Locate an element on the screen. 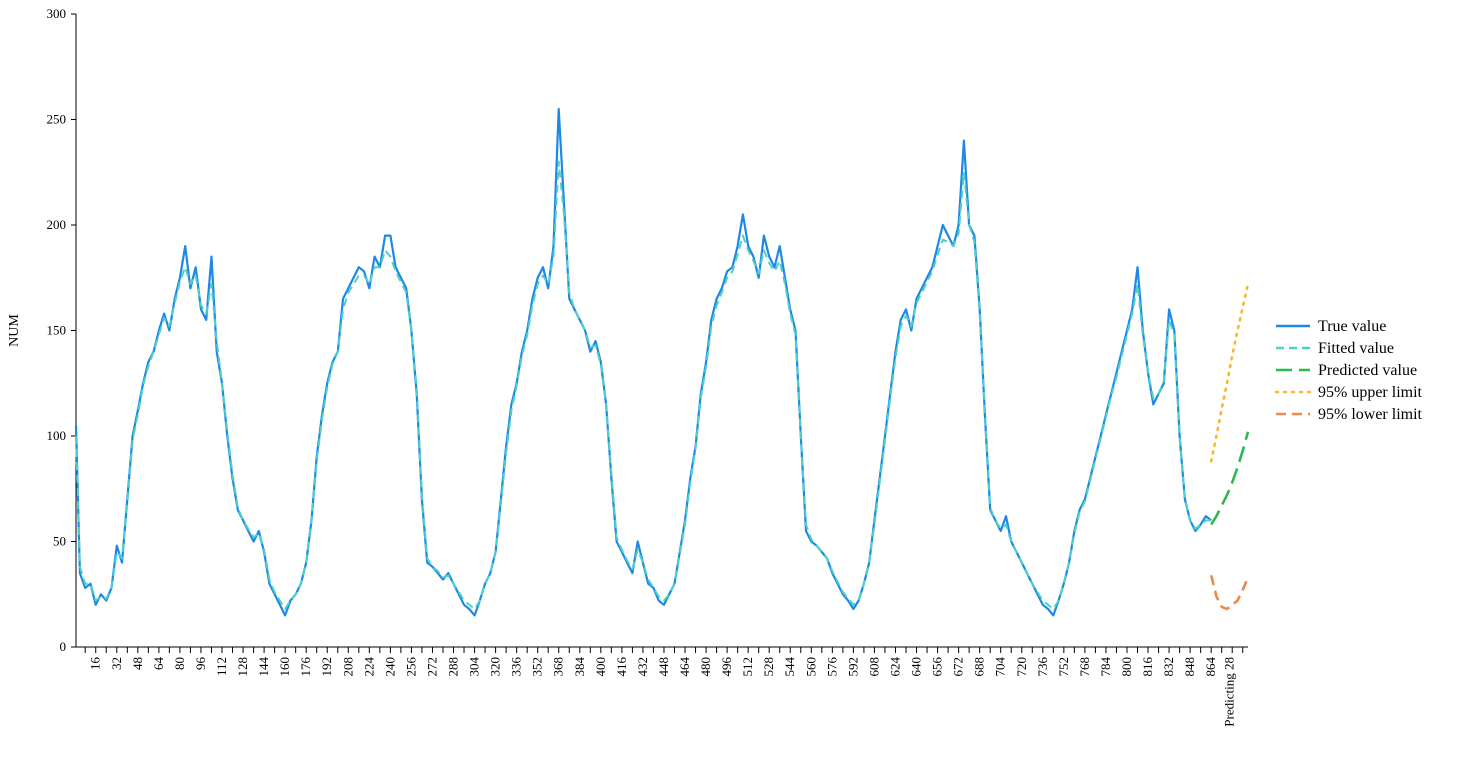 The height and width of the screenshot is (773, 1459). x-tick-label: 832 is located at coordinates (1168, 667).